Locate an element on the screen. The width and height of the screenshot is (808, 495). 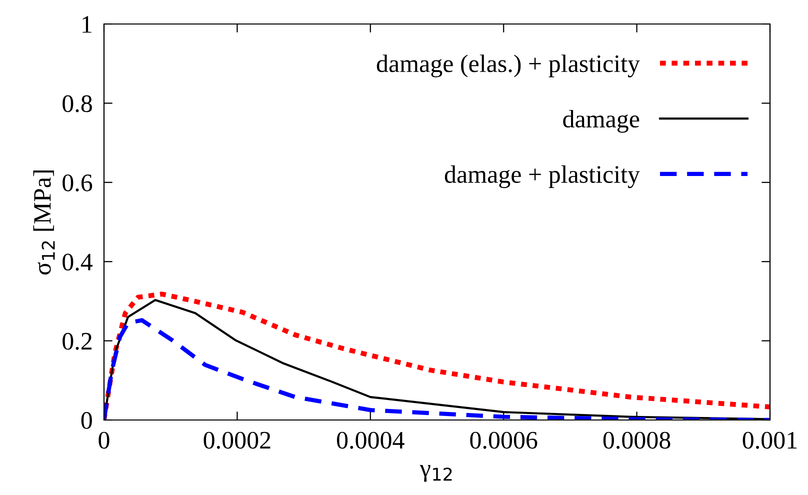
y-tick-label: 0.6 is located at coordinates (77, 183).